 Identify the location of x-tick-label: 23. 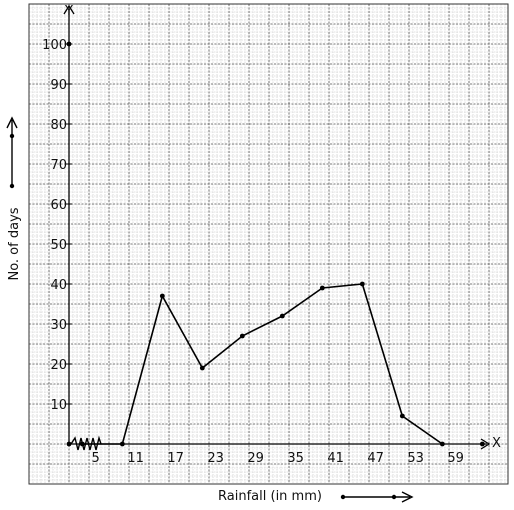
(215, 458).